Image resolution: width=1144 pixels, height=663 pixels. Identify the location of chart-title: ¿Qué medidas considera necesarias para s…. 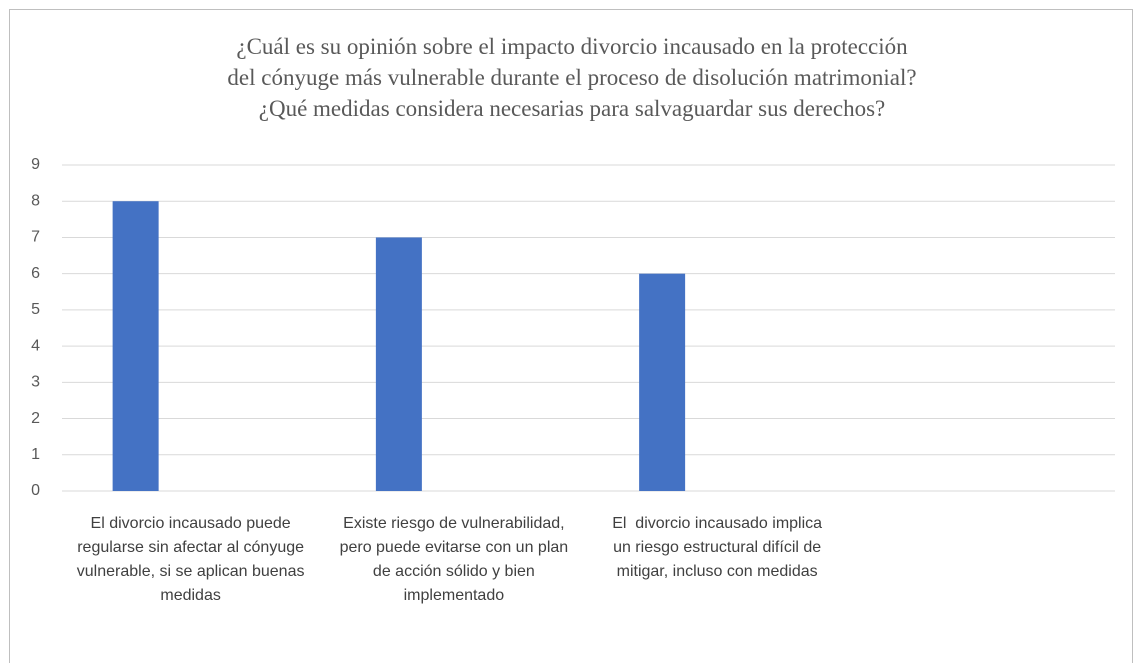
(572, 108).